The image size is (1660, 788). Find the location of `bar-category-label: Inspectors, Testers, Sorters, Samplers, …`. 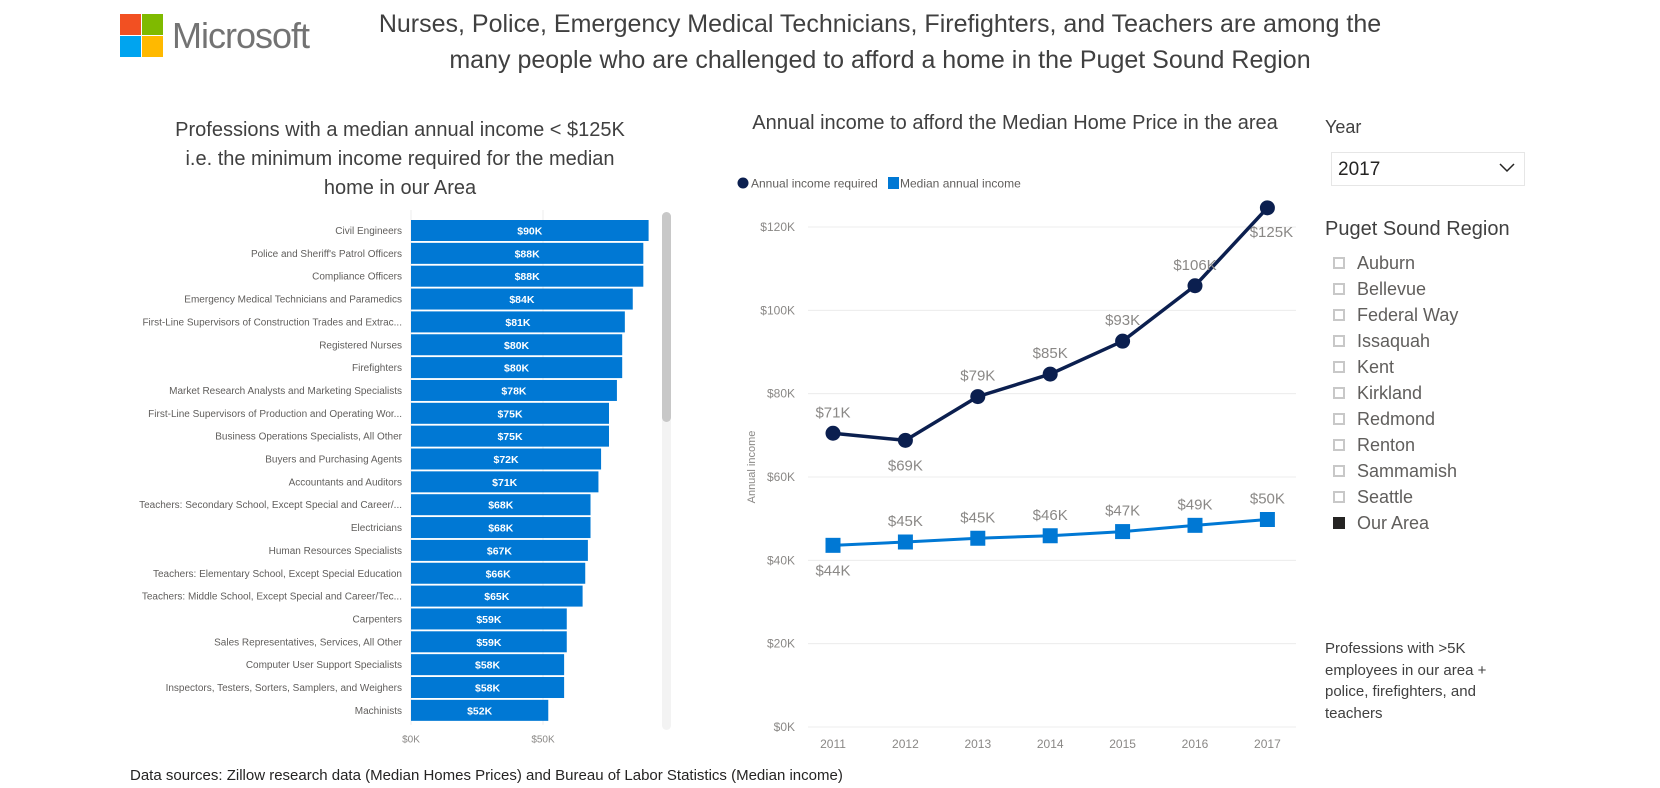

bar-category-label: Inspectors, Testers, Sorters, Samplers, … is located at coordinates (284, 688).